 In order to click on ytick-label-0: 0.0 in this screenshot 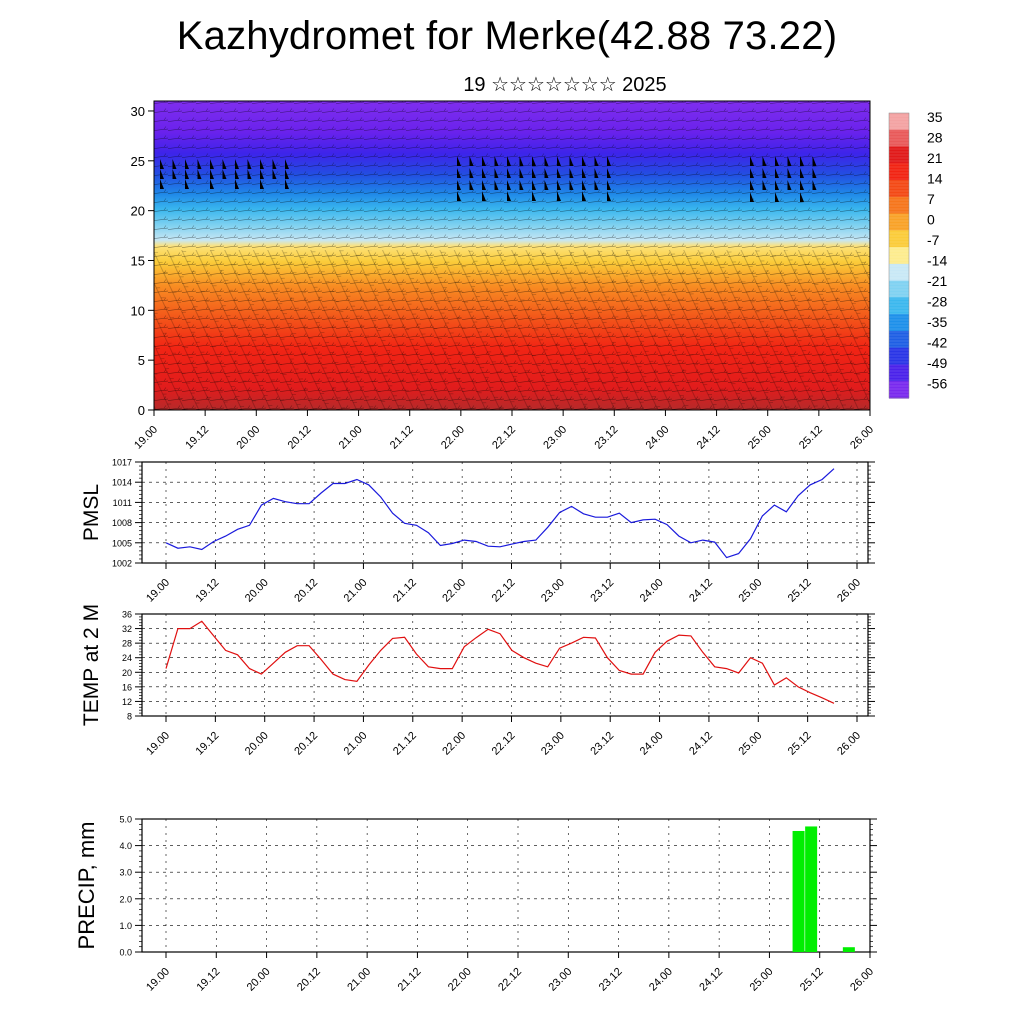, I will do `click(125, 953)`.